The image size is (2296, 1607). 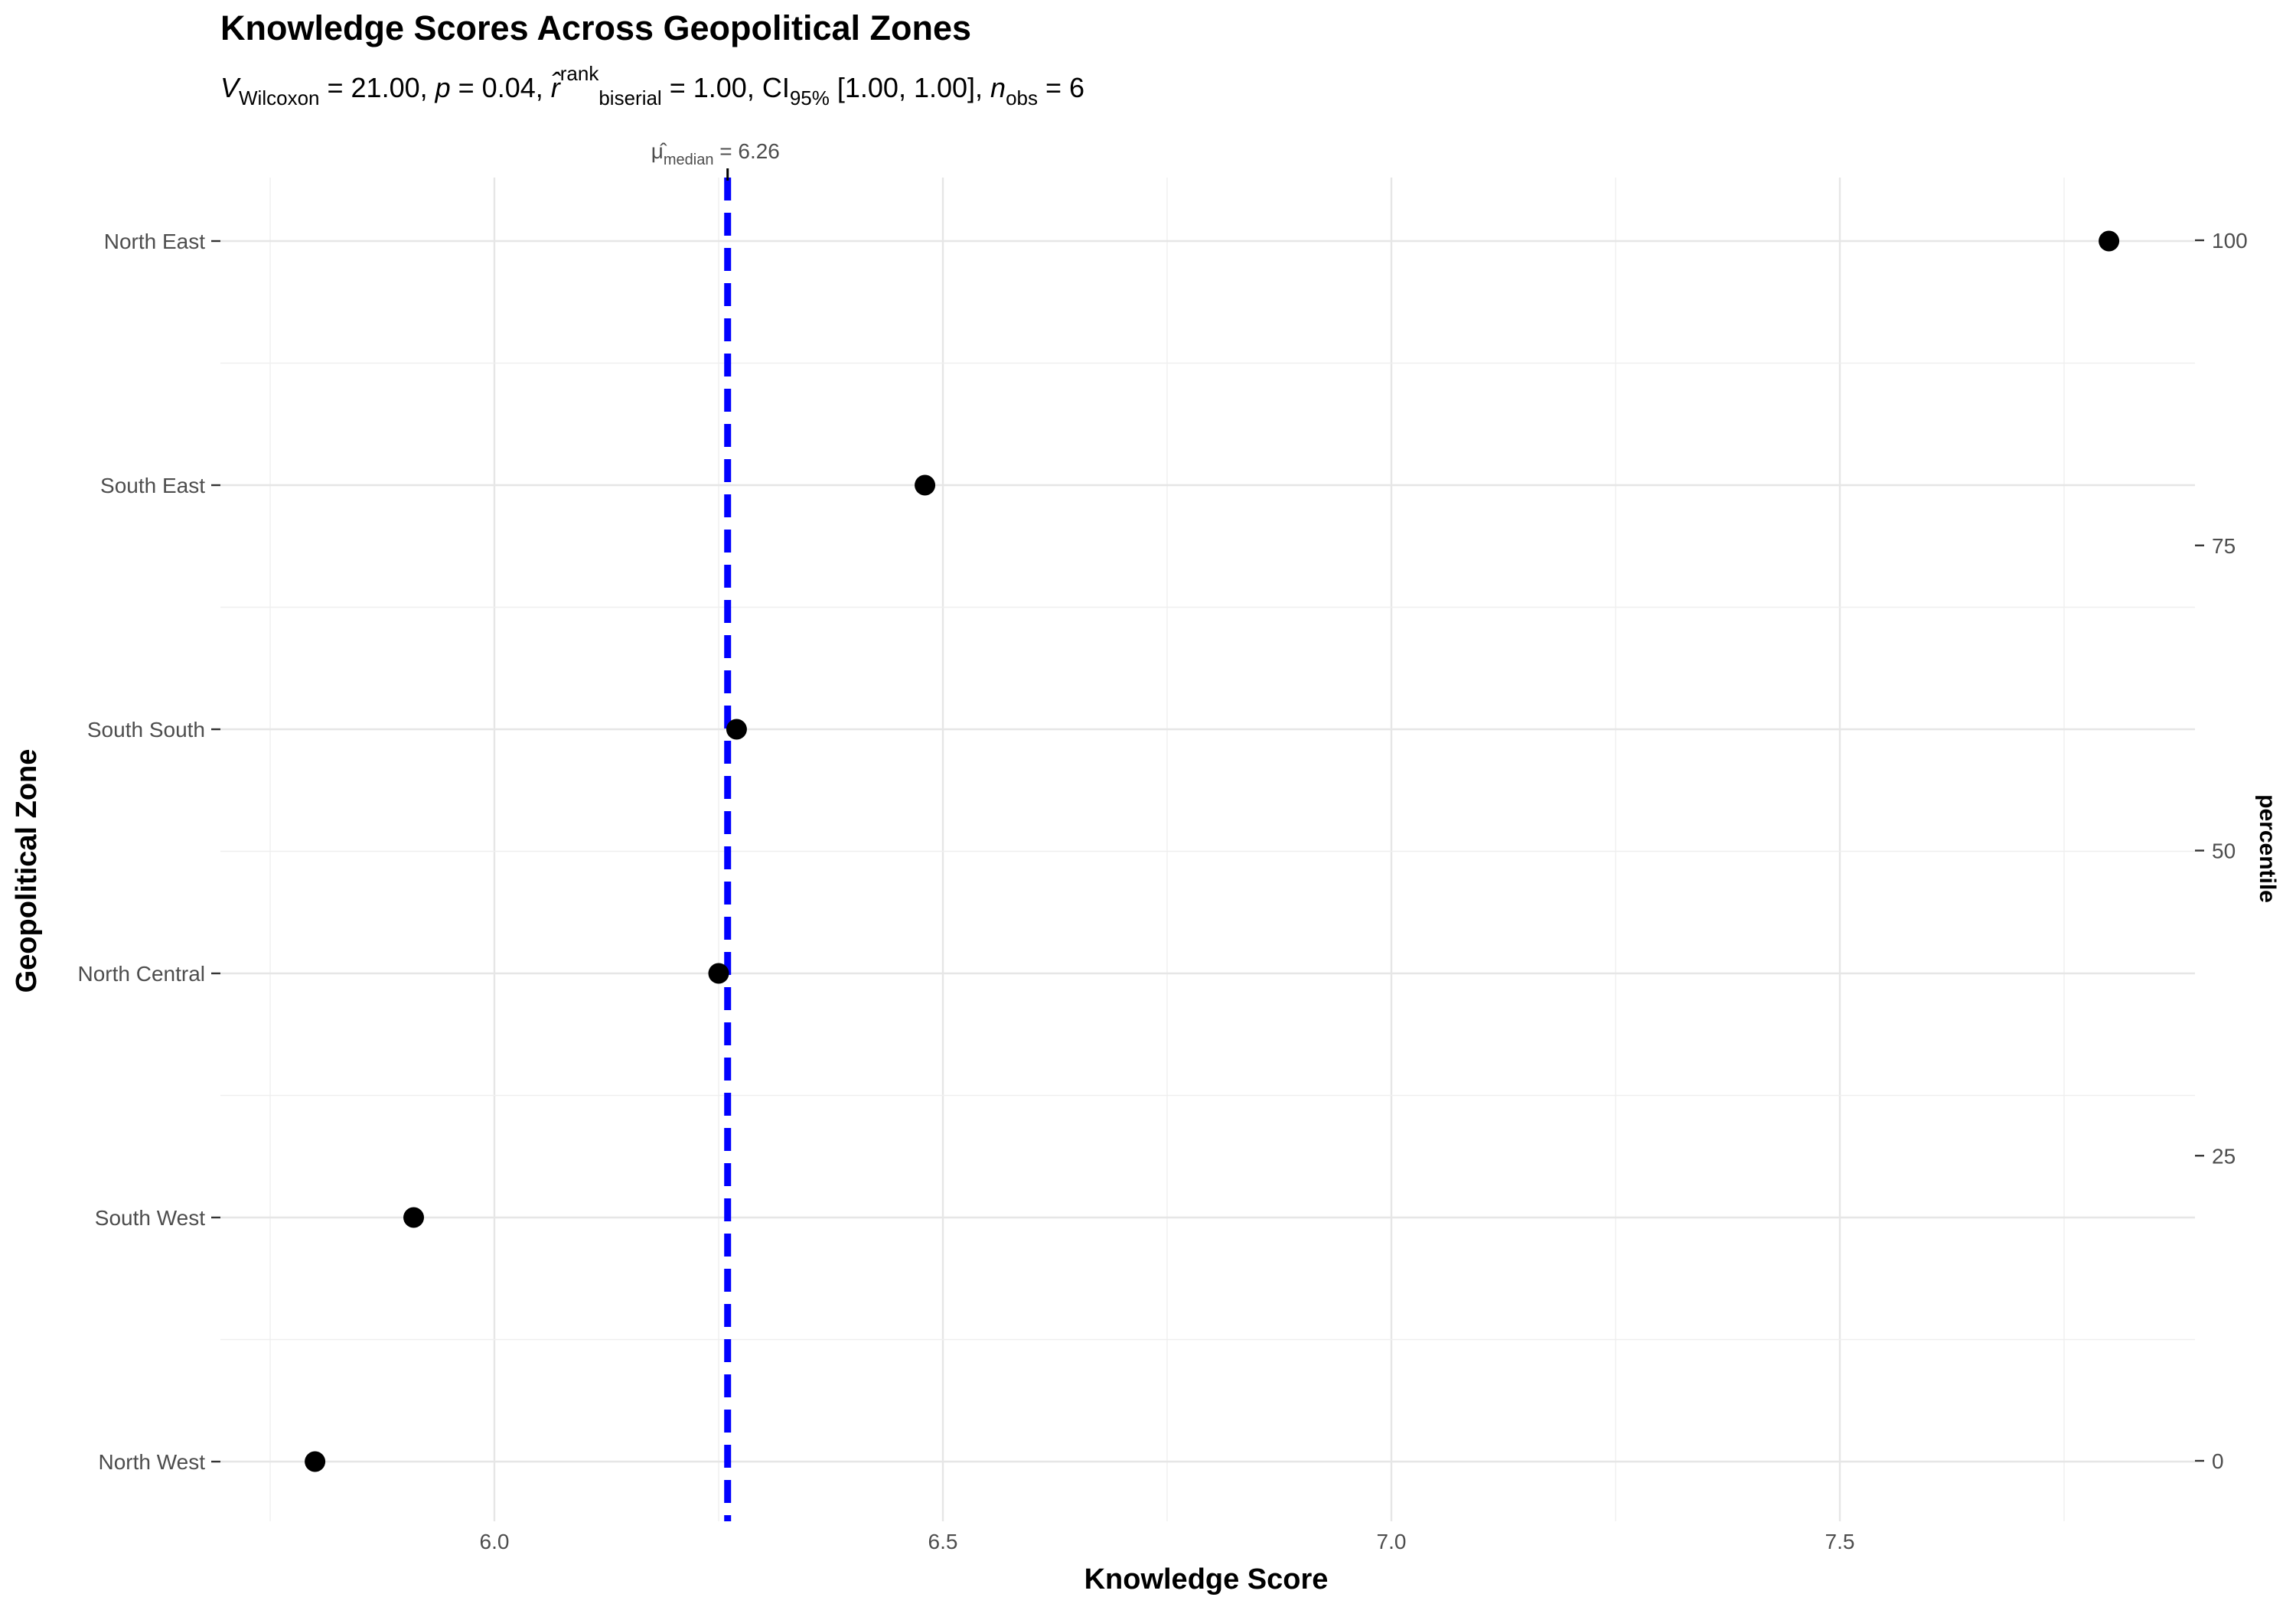 I want to click on subtitle-r-symbol: r̂, so click(x=556, y=86).